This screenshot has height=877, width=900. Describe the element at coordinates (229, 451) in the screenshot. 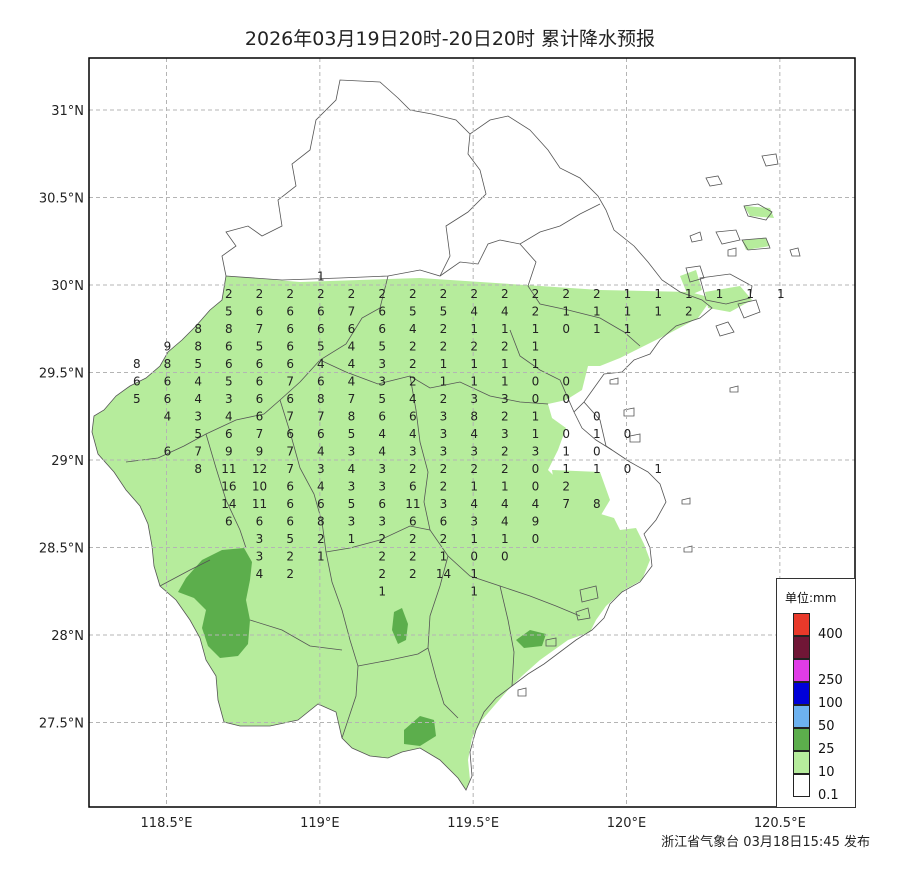

I see `precipitation-value: 9` at that location.